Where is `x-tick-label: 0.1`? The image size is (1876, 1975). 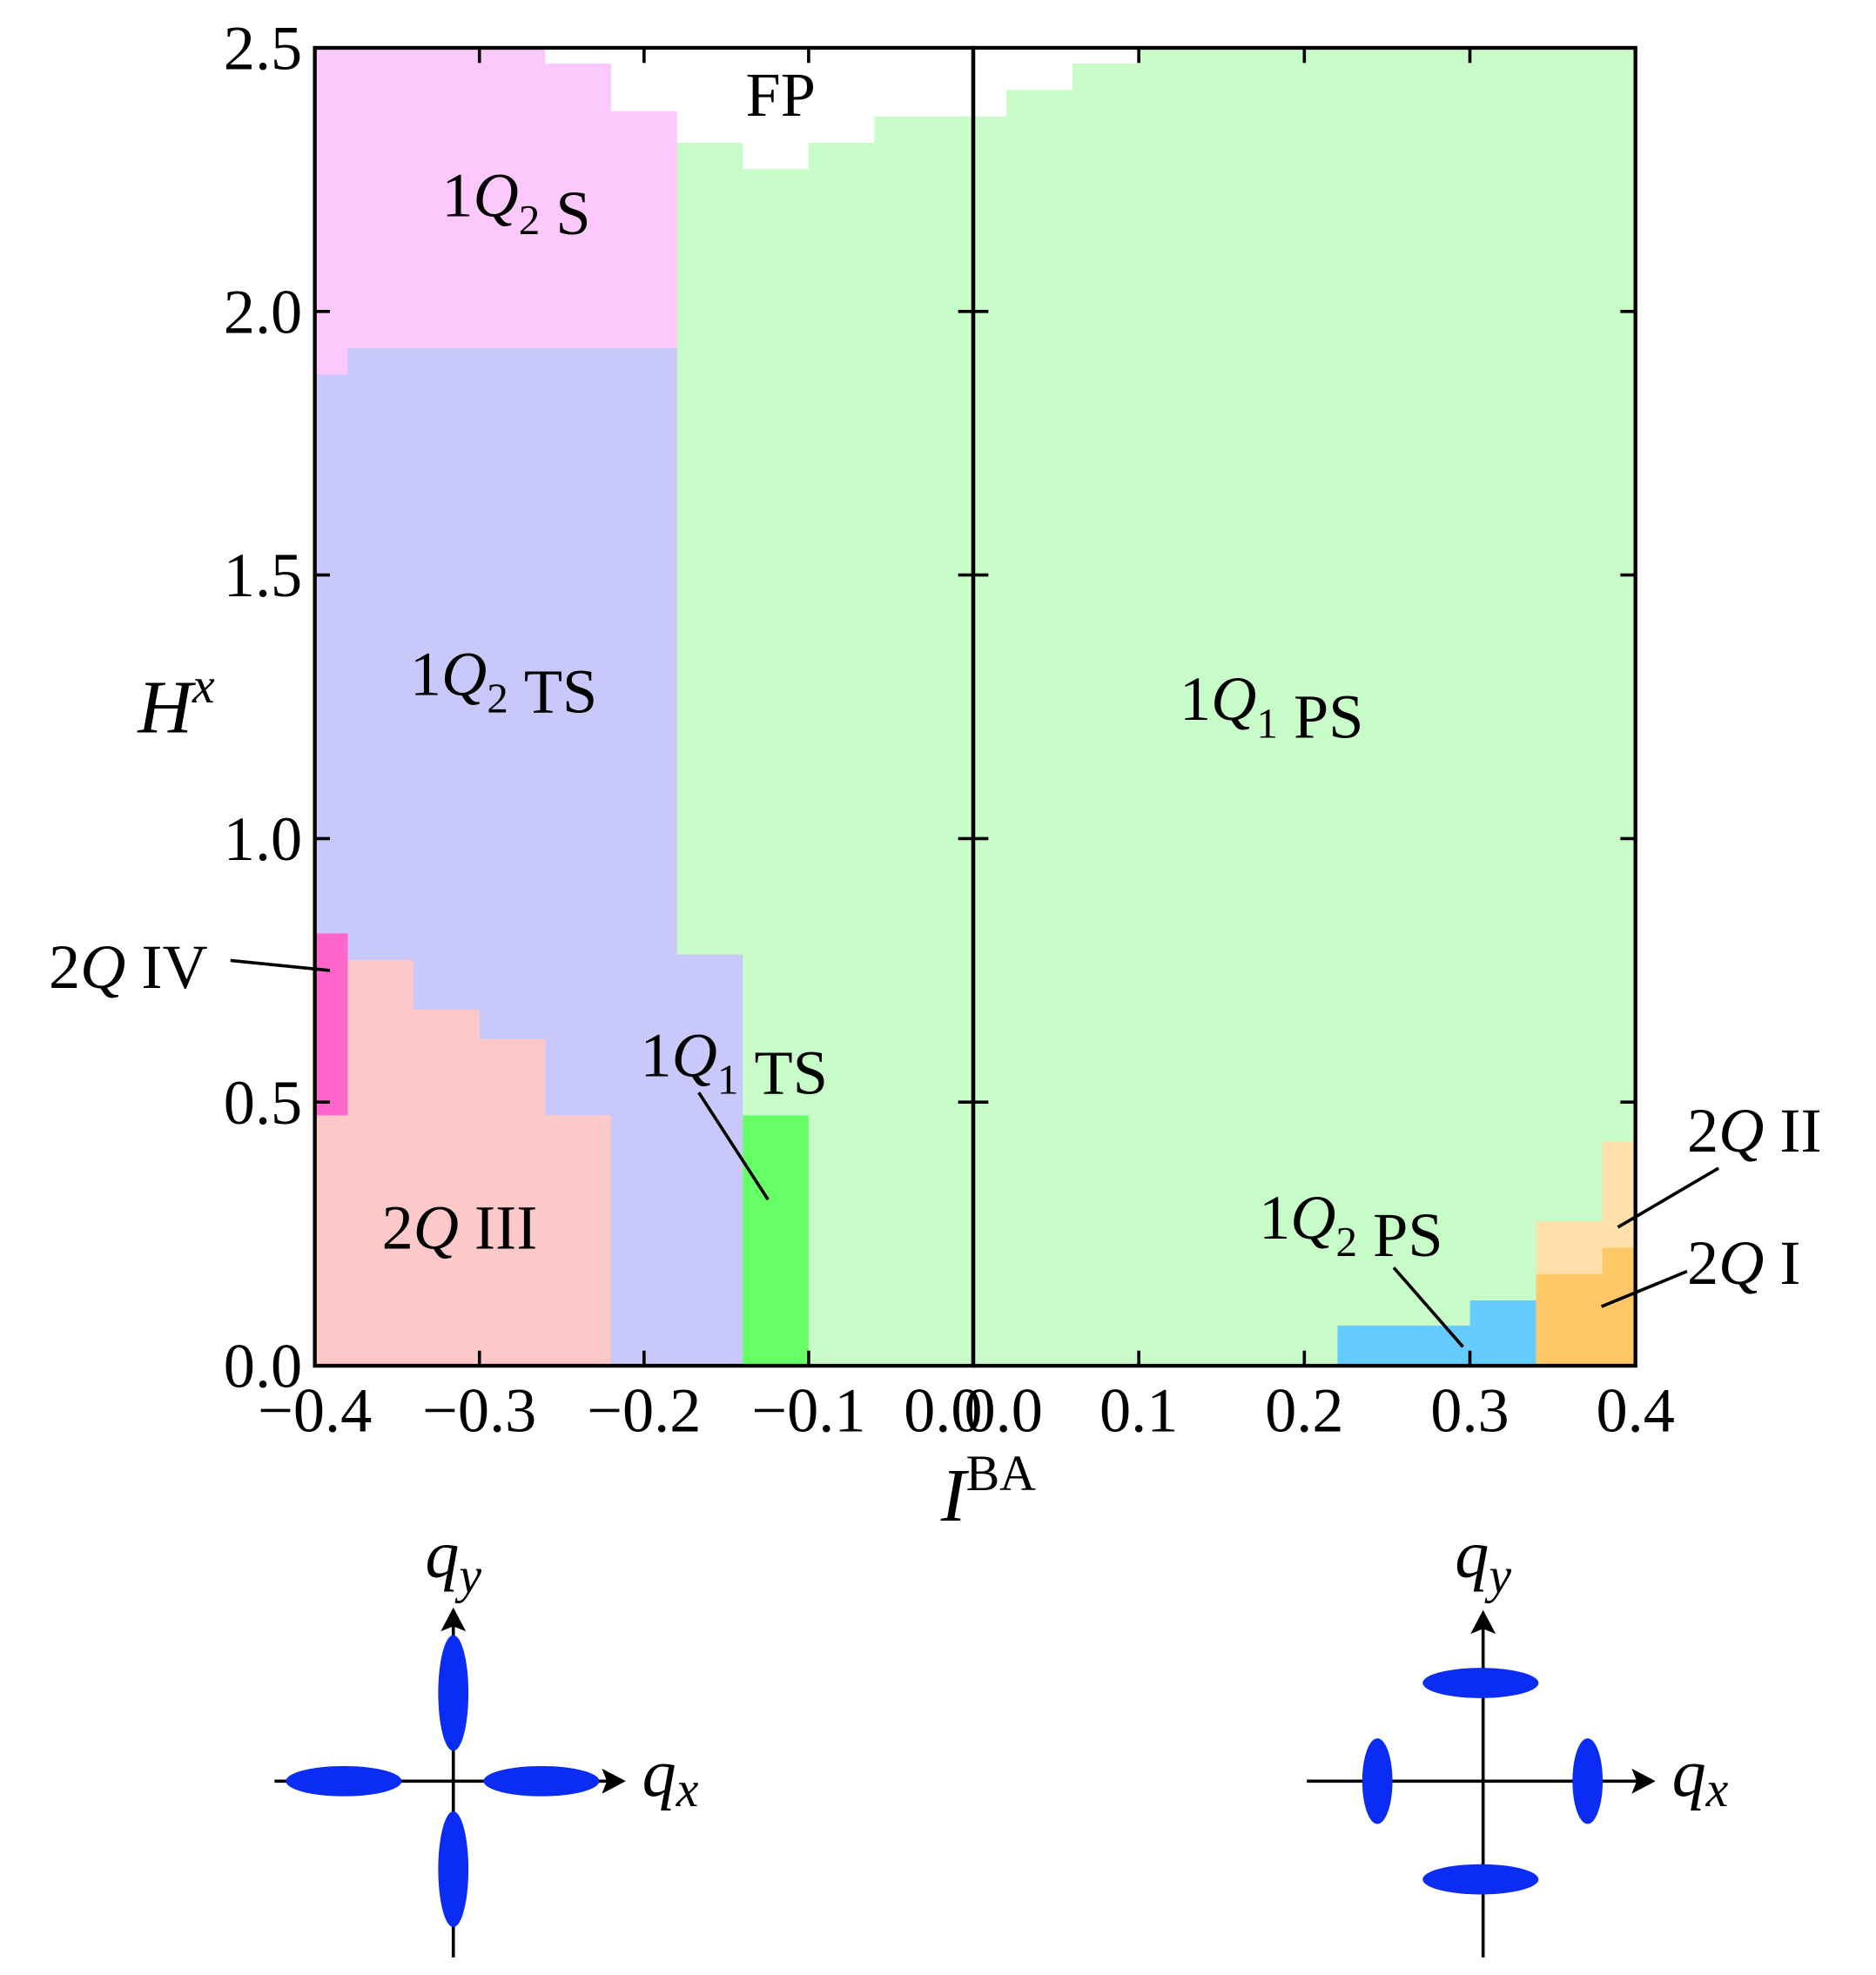 x-tick-label: 0.1 is located at coordinates (1138, 1410).